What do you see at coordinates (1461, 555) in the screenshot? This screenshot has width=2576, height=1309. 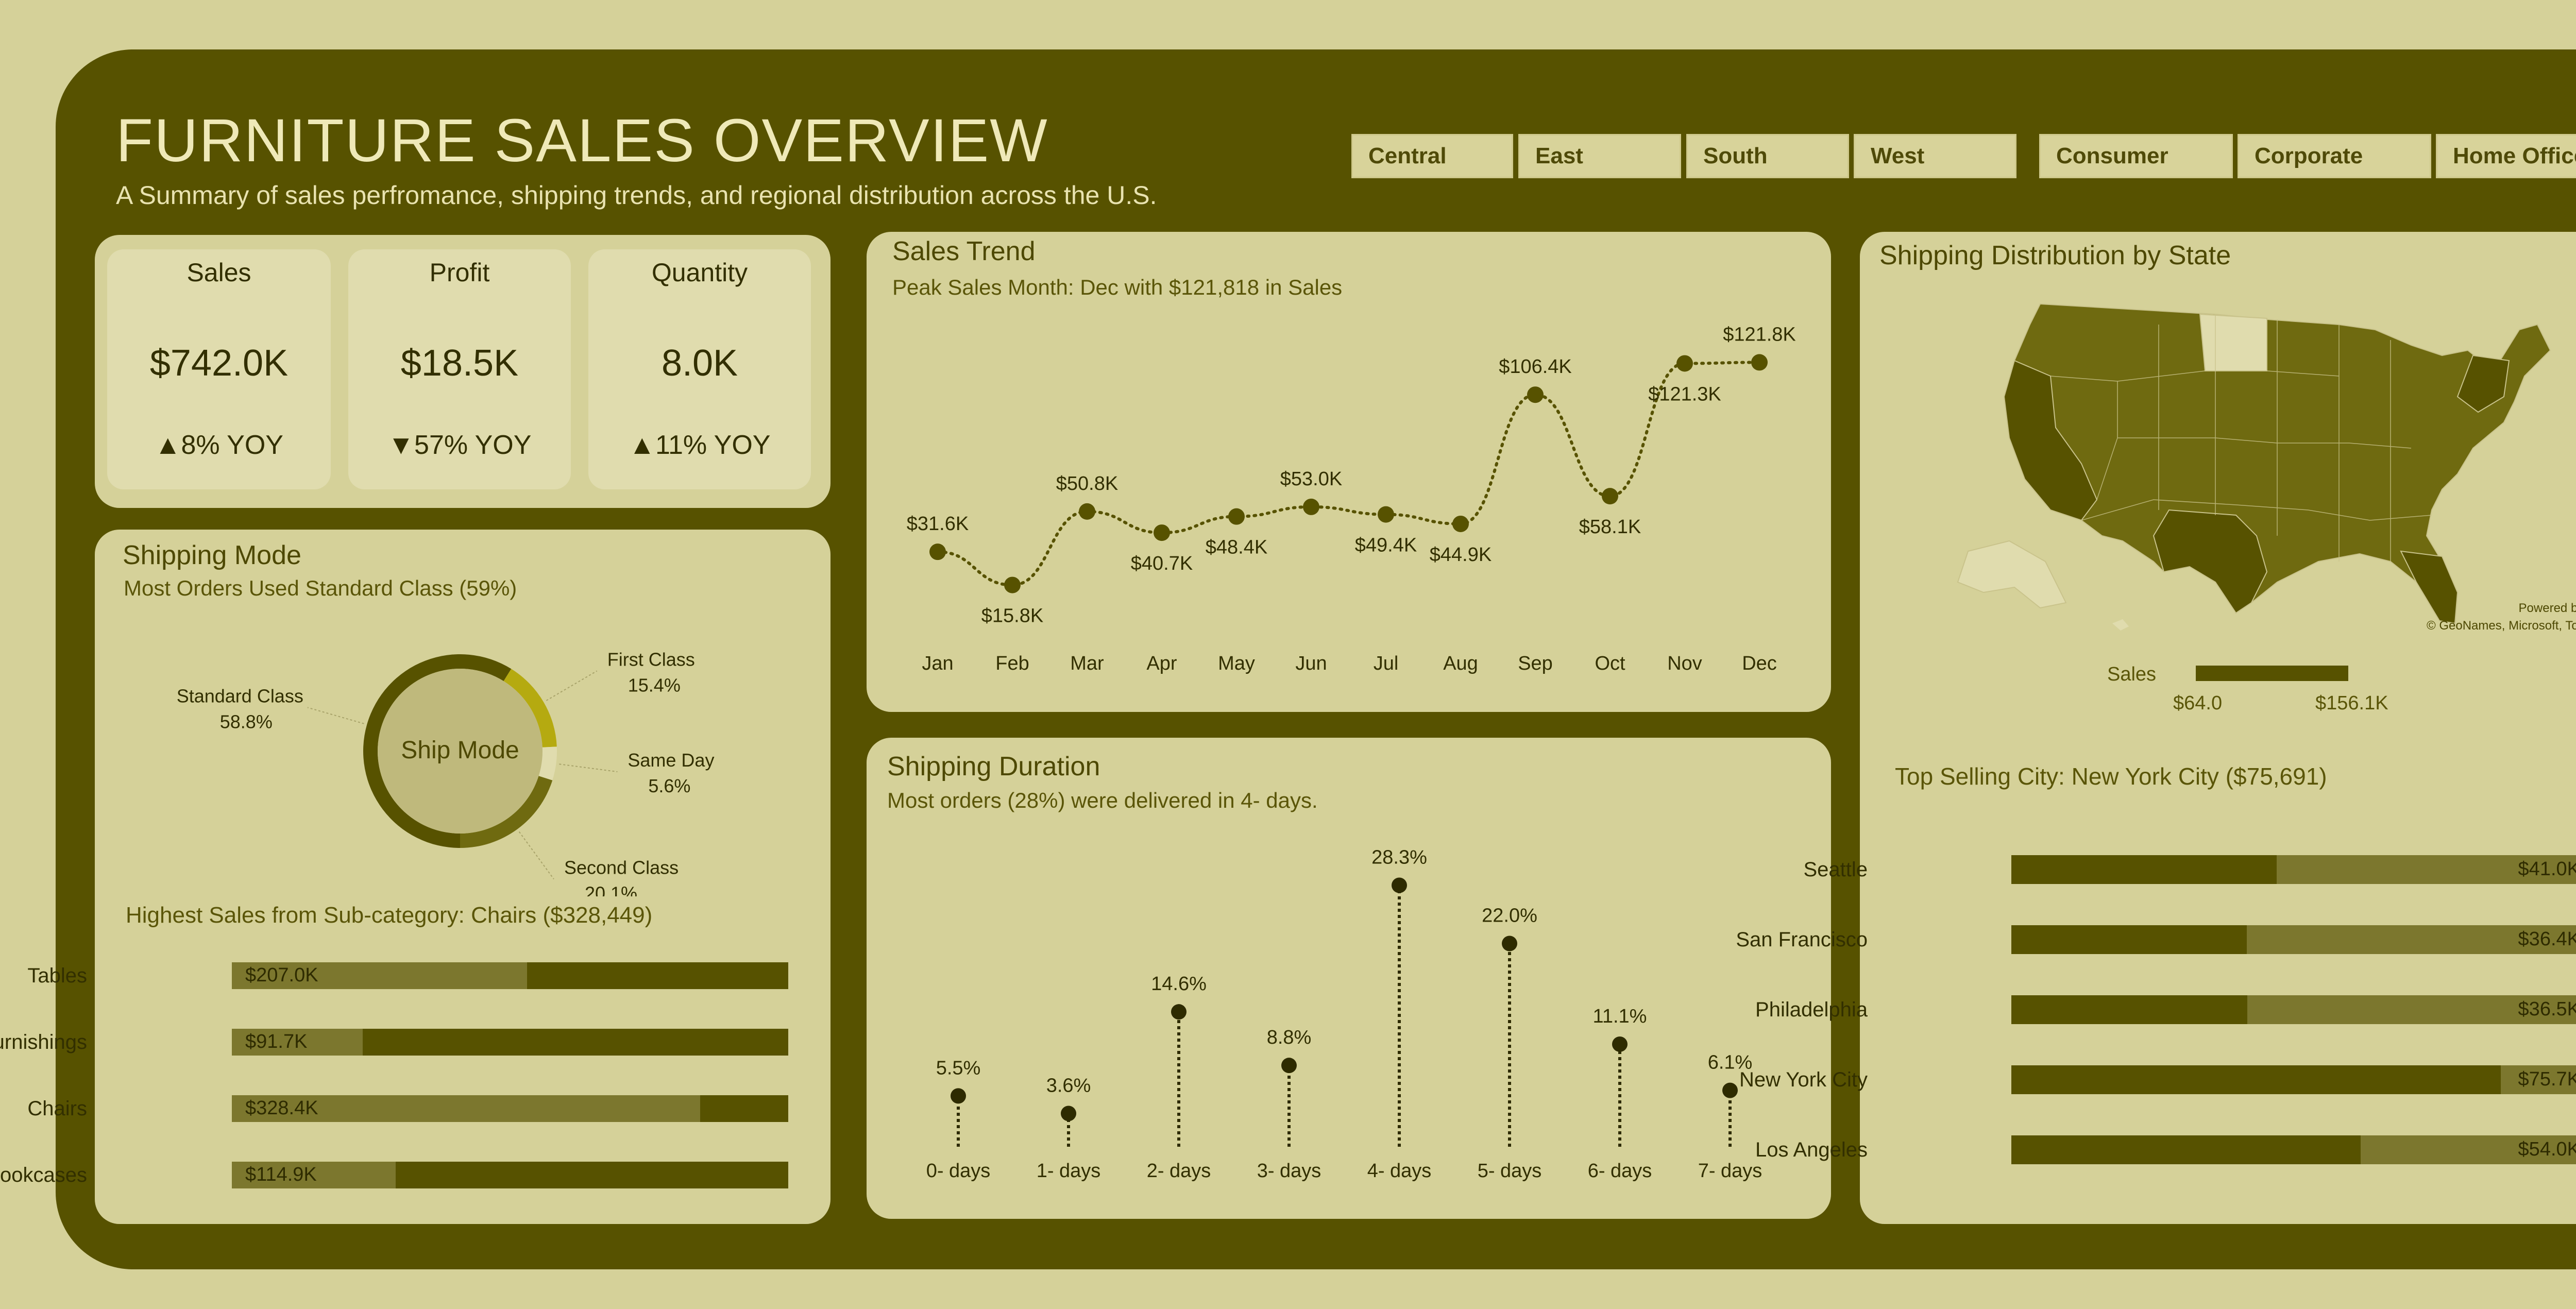 I see `sales-trend-data-label: $44.9K` at bounding box center [1461, 555].